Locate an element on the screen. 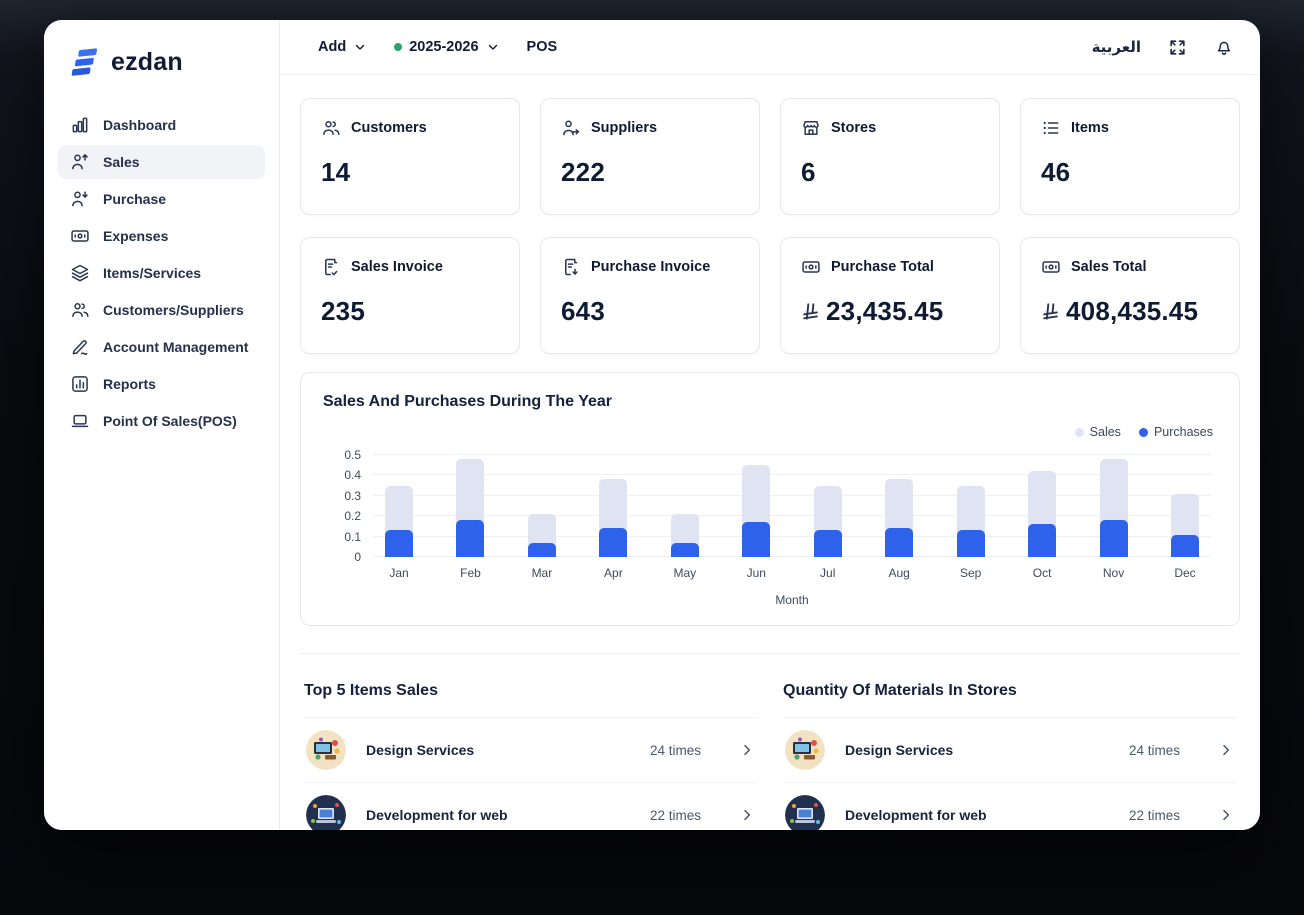 This screenshot has height=915, width=1304. x-axis-tick: Oct is located at coordinates (1042, 573).